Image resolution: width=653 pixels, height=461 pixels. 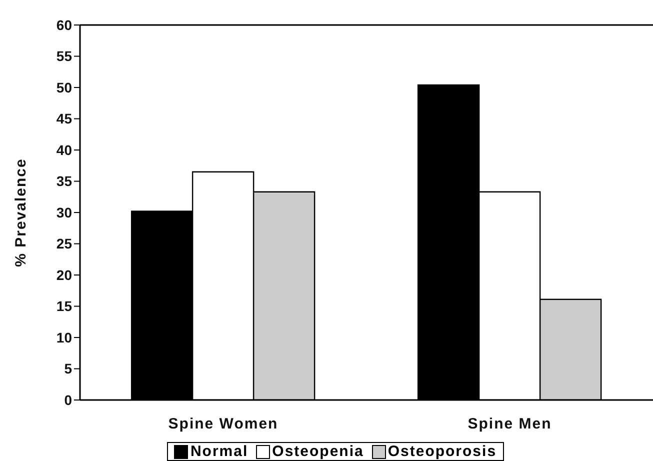 What do you see at coordinates (64, 244) in the screenshot?
I see `y-tick-label: 25` at bounding box center [64, 244].